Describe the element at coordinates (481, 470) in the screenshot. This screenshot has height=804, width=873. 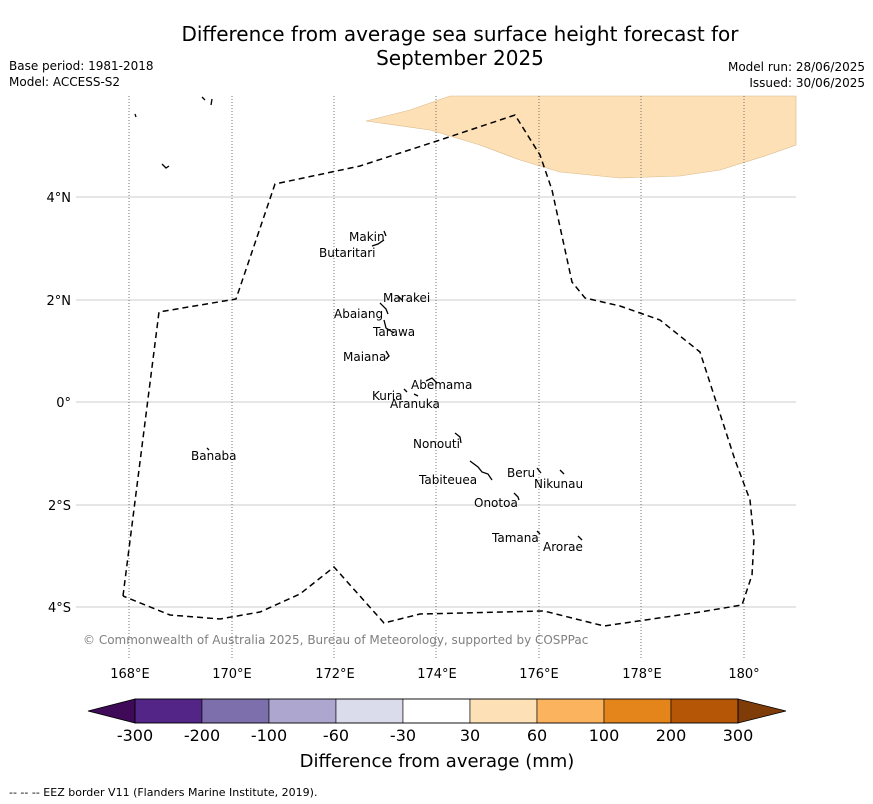
I see `tabiteuea-shape` at that location.